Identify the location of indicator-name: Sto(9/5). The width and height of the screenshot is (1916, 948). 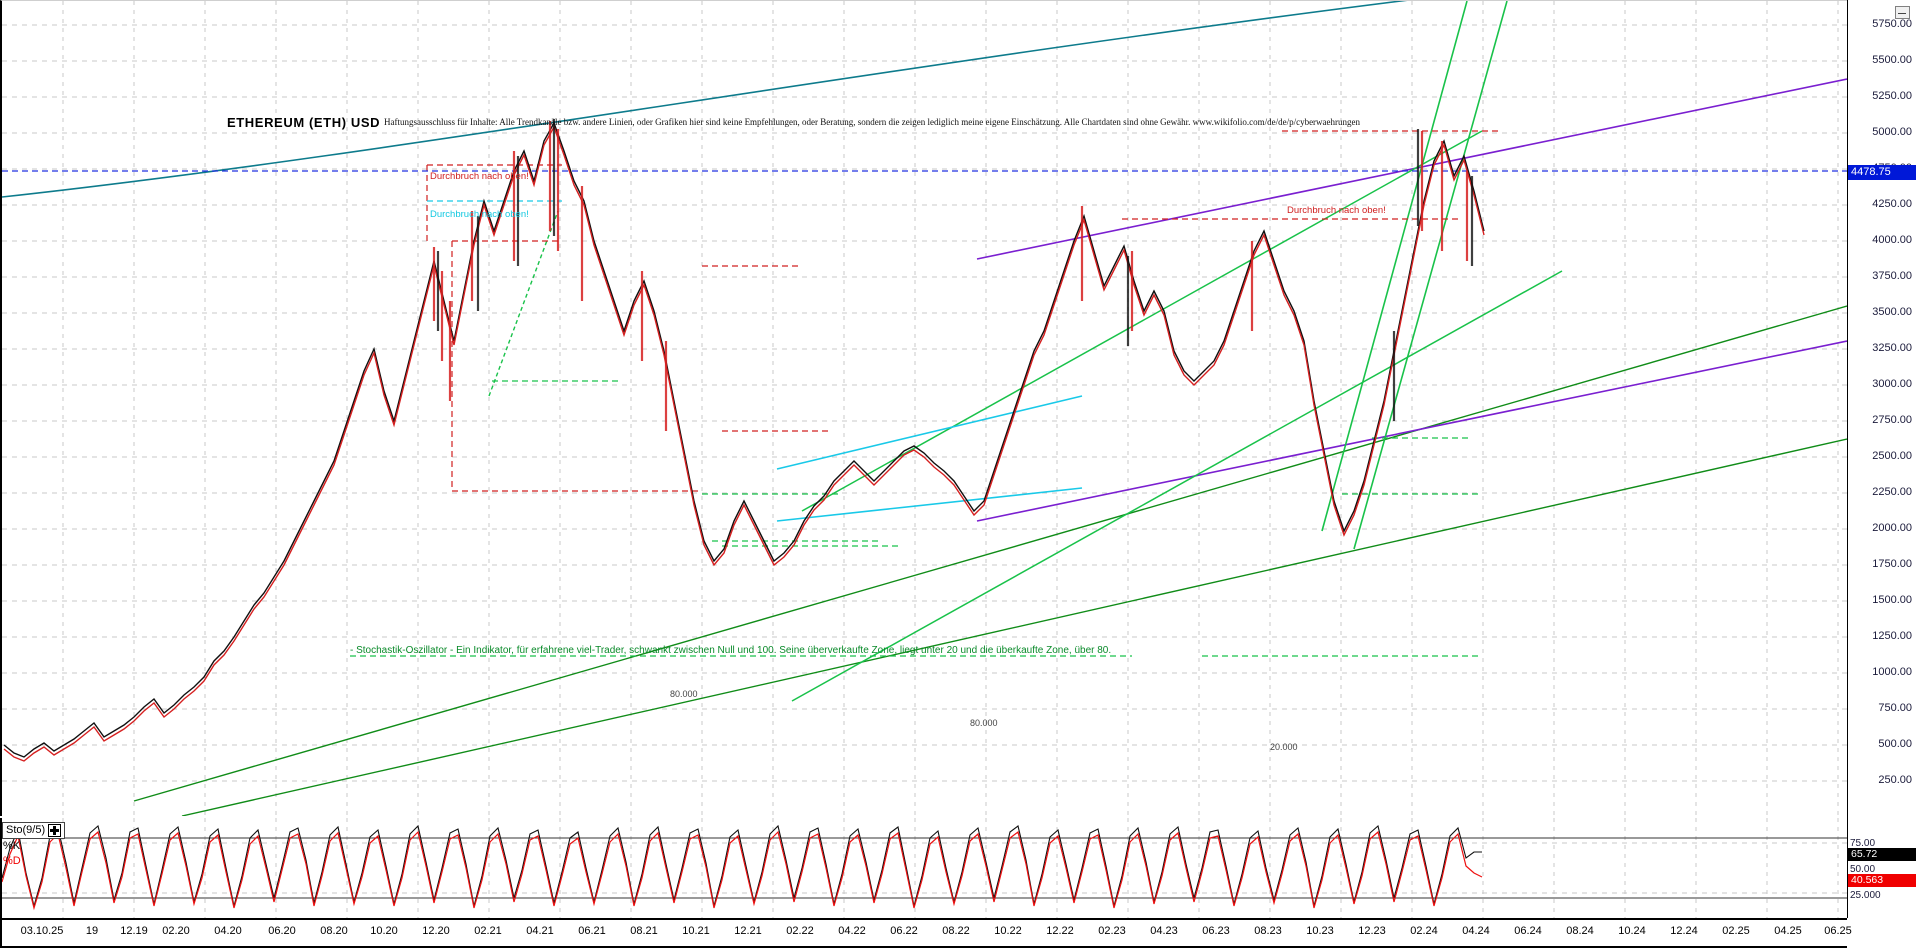
(26, 830).